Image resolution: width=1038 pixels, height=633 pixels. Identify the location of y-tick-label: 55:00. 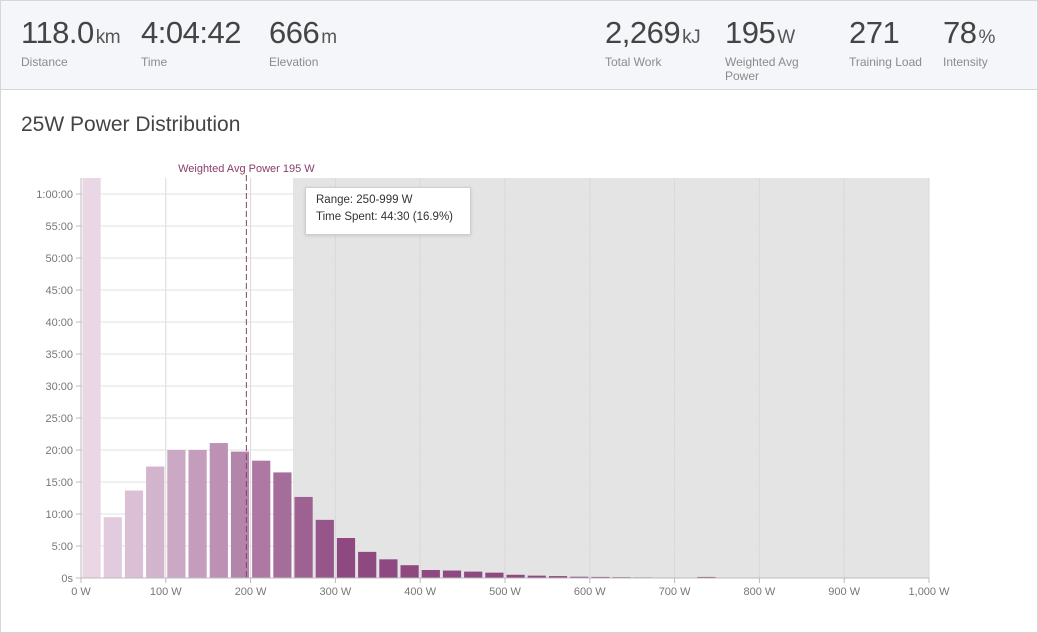
(59, 227).